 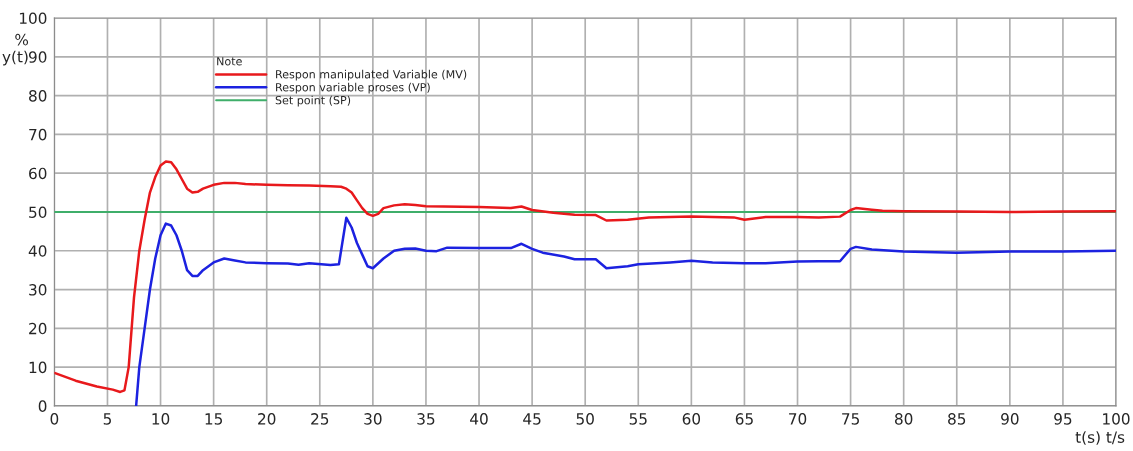 I want to click on x-tick-label: 90, so click(x=1010, y=419).